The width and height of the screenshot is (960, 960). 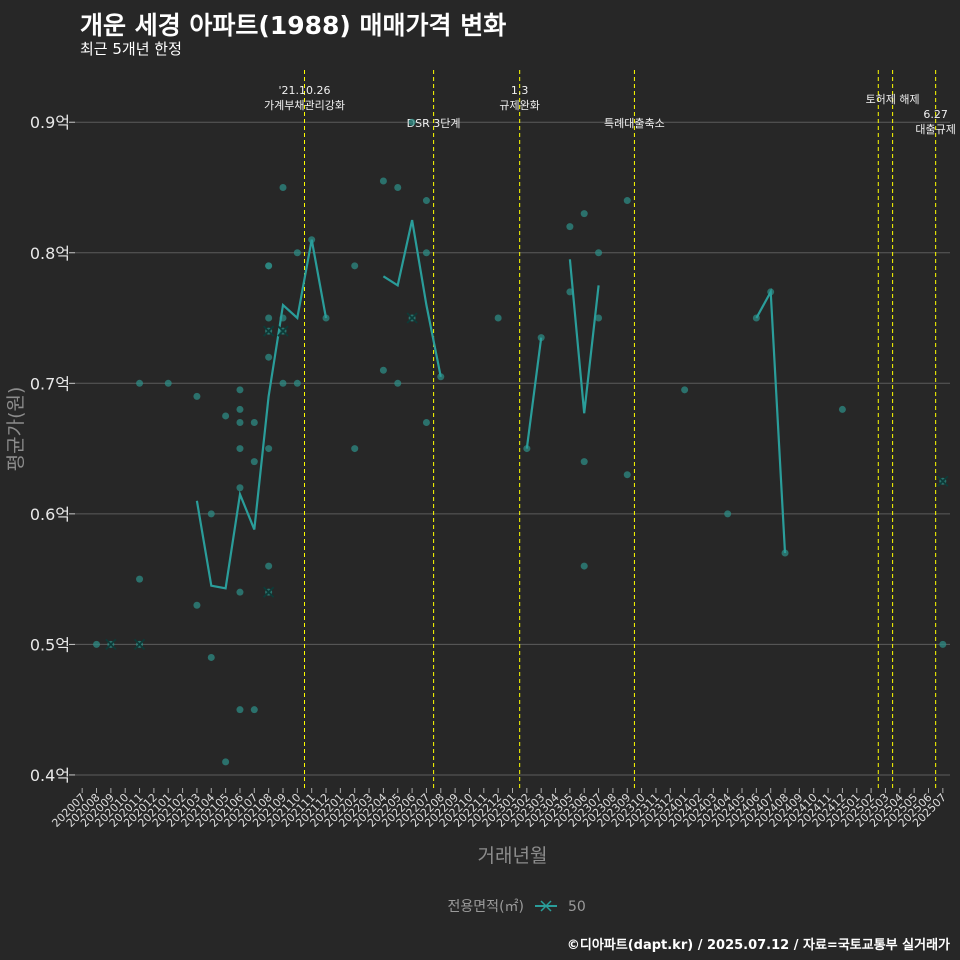 I want to click on x-axis-label: 거래년월, so click(x=513, y=856).